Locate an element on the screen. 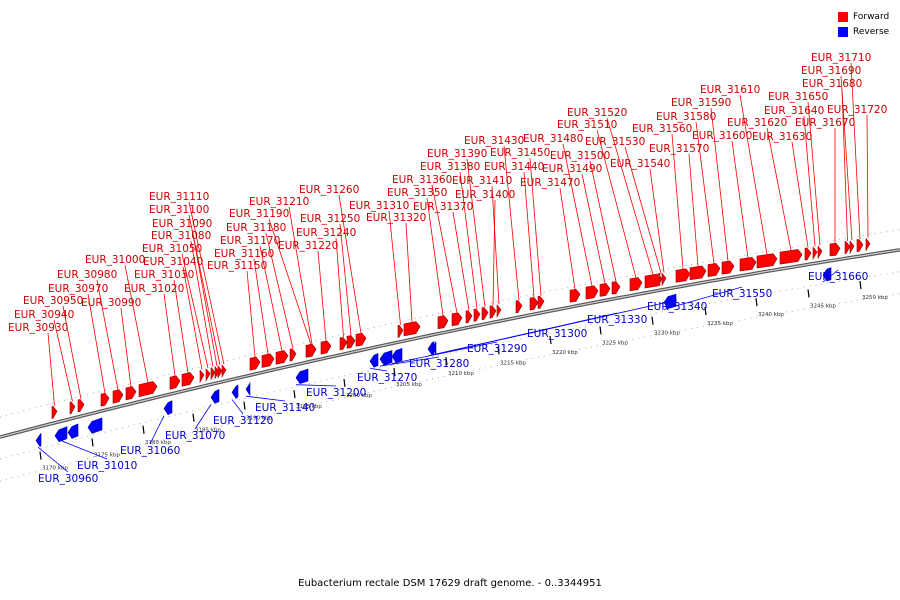  scale-tick-label: 3245 kbp is located at coordinates (823, 306).